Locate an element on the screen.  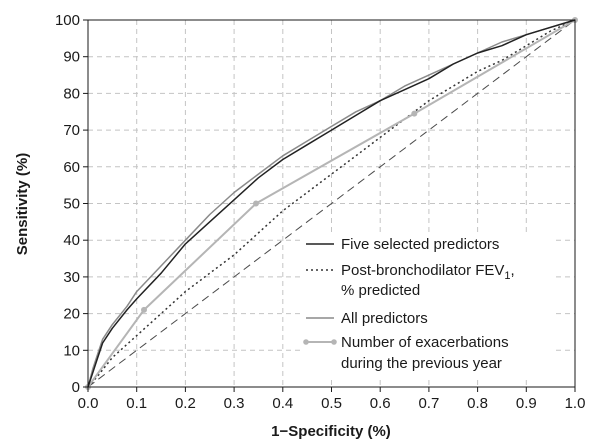
legend-background is located at coordinates (427, 304).